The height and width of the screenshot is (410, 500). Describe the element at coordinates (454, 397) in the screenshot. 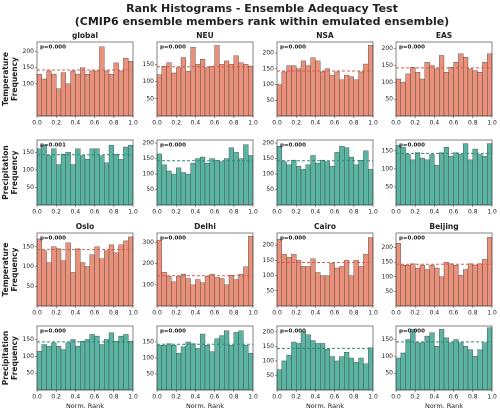

I see `x-tick-label: 0.6` at that location.